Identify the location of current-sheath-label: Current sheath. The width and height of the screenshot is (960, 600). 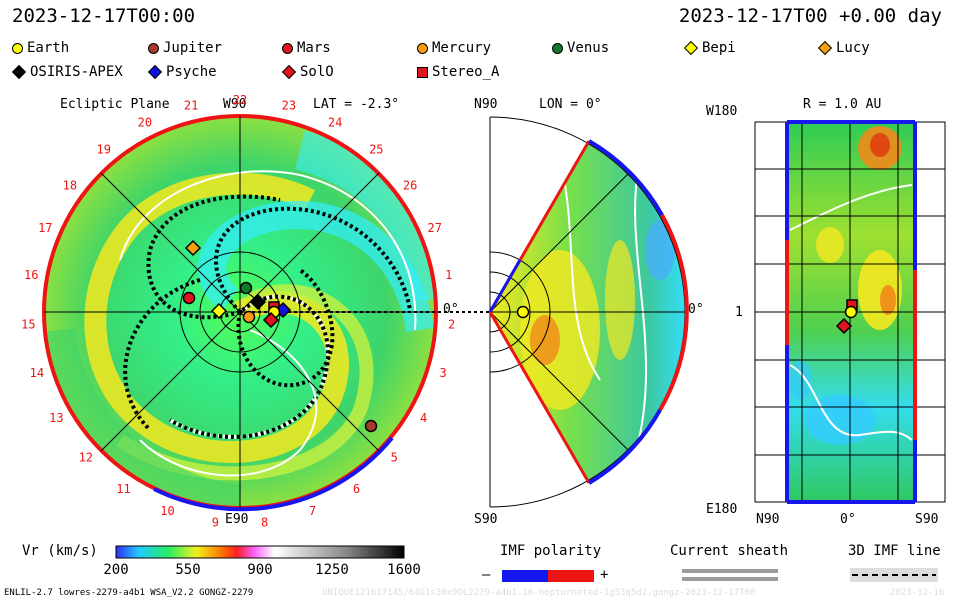
(729, 551).